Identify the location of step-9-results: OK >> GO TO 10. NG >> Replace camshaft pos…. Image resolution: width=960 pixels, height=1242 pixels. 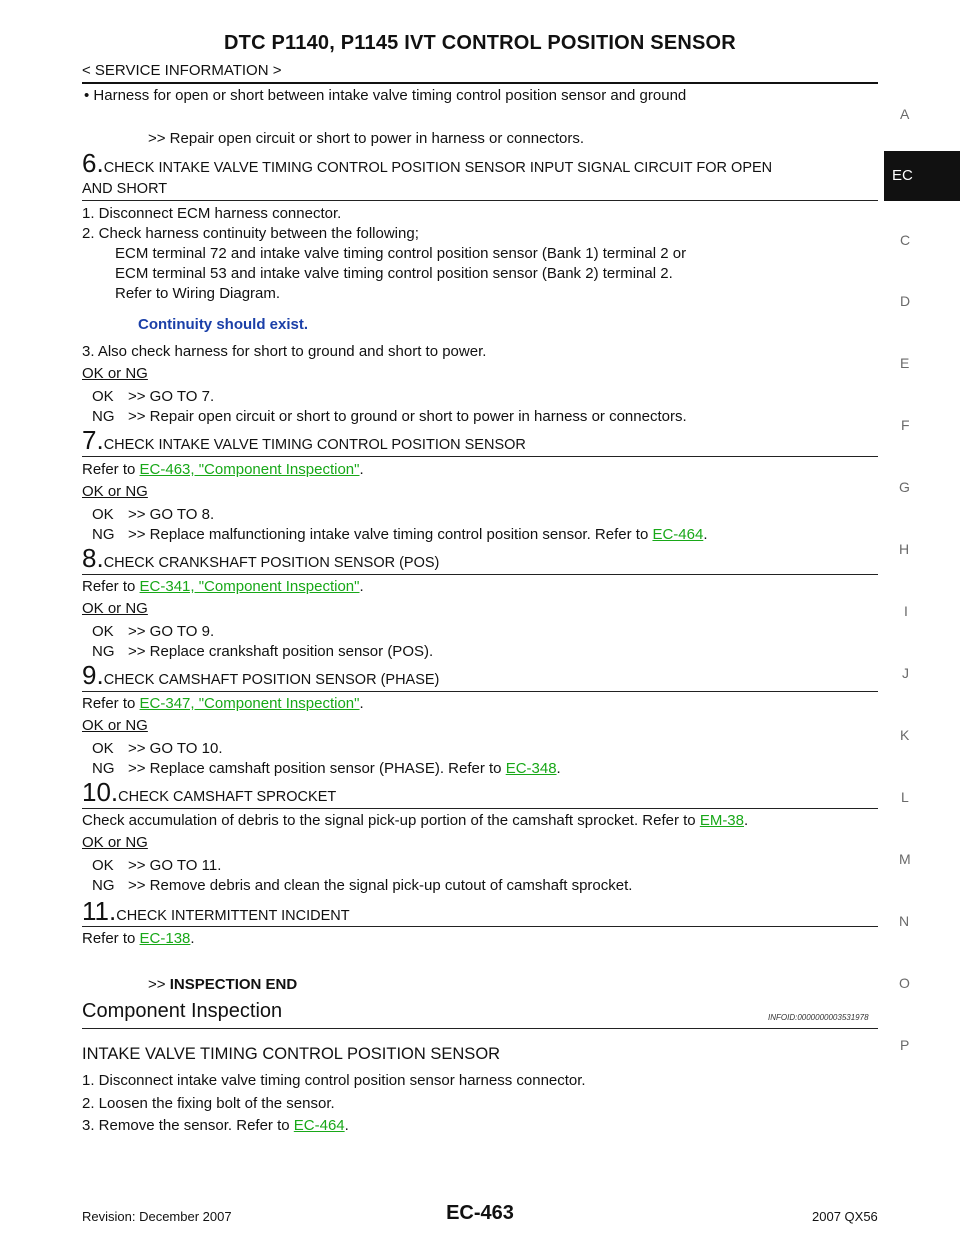
(326, 758).